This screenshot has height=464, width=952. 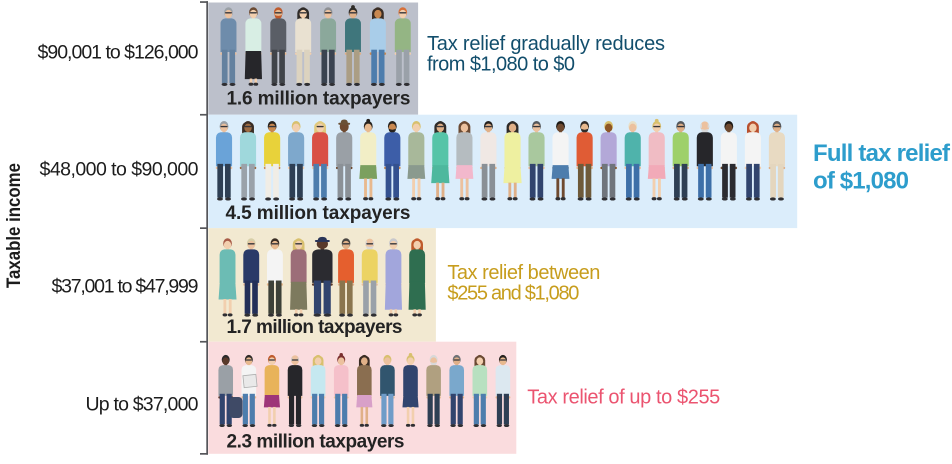 I want to click on svg-text: $90,001 to $126,000, so click(x=118, y=53).